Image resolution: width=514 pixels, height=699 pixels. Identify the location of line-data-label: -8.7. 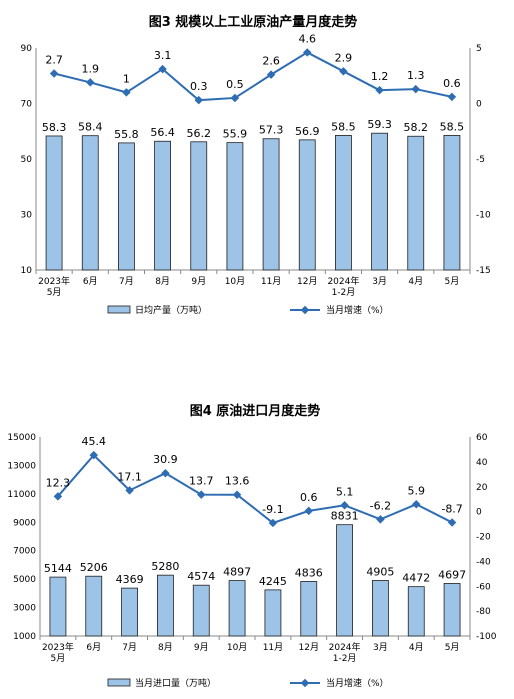
(451, 508).